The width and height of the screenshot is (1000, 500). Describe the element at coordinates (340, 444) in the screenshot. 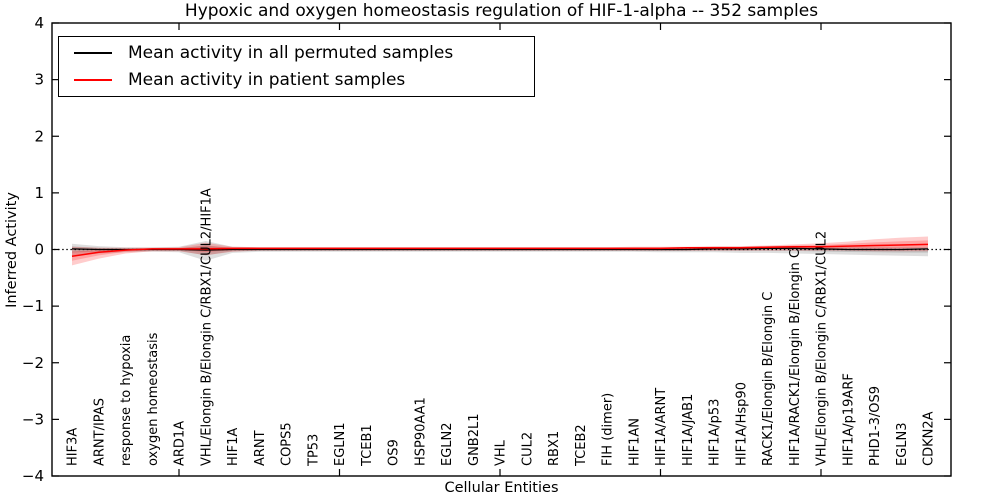

I see `x-category-label: EGLN1` at that location.